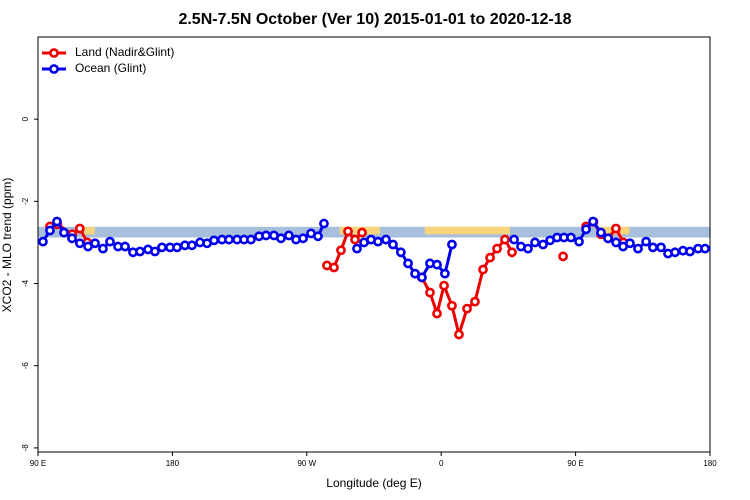 The image size is (750, 500). What do you see at coordinates (441, 463) in the screenshot?
I see `x-tick-label: 0` at bounding box center [441, 463].